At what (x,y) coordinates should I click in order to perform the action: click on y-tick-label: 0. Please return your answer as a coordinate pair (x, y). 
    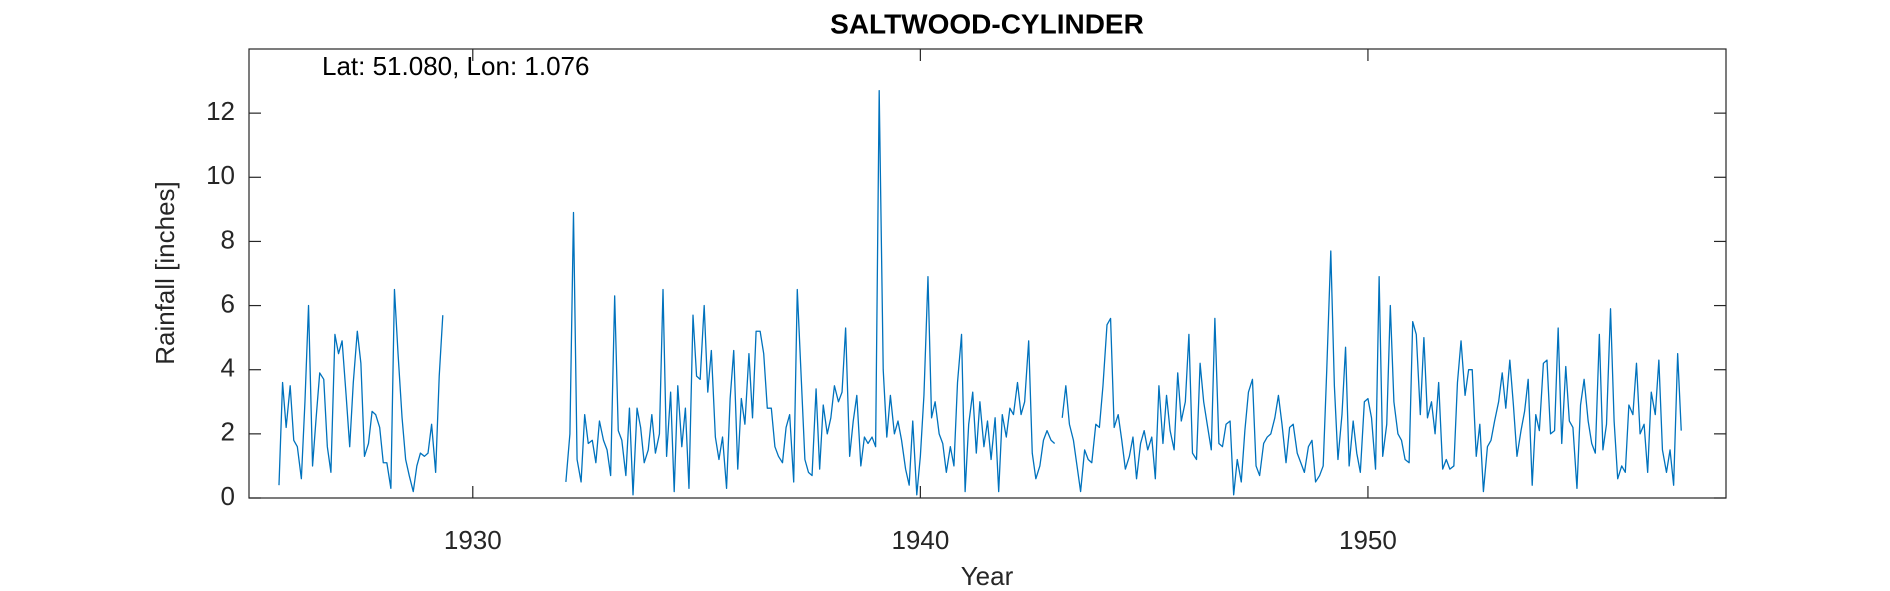
    Looking at the image, I should click on (228, 496).